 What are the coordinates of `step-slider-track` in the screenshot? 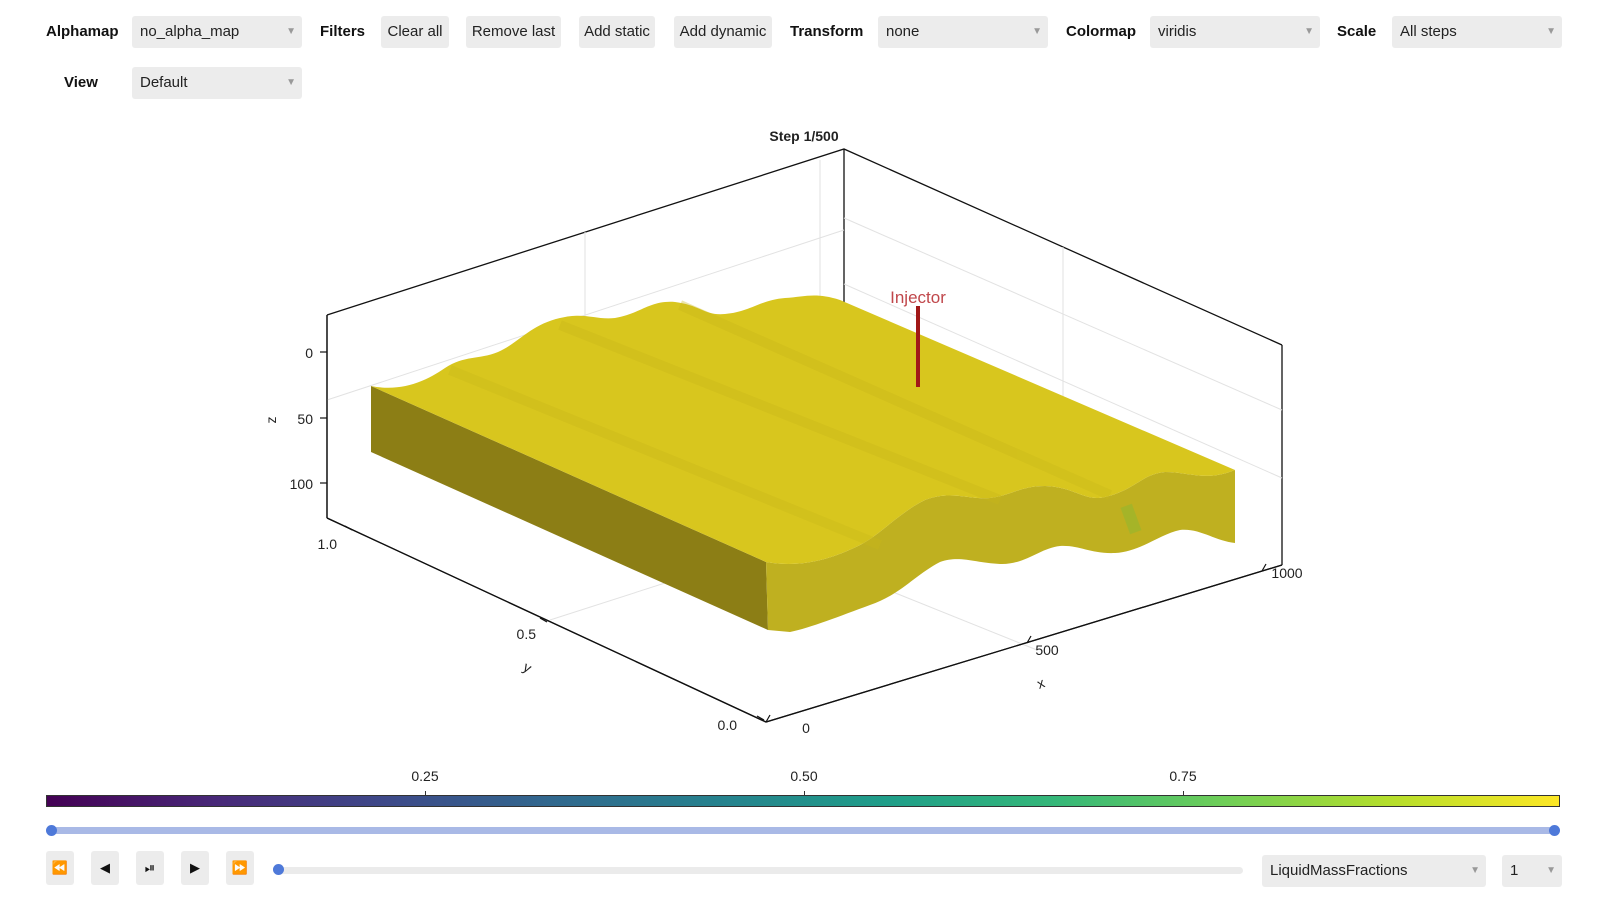 It's located at (758, 870).